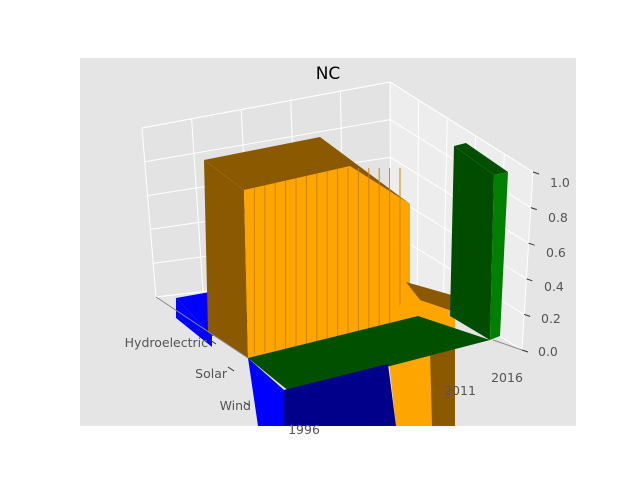 Image resolution: width=640 pixels, height=480 pixels. What do you see at coordinates (304, 429) in the screenshot?
I see `tick-label-1996: 1996` at bounding box center [304, 429].